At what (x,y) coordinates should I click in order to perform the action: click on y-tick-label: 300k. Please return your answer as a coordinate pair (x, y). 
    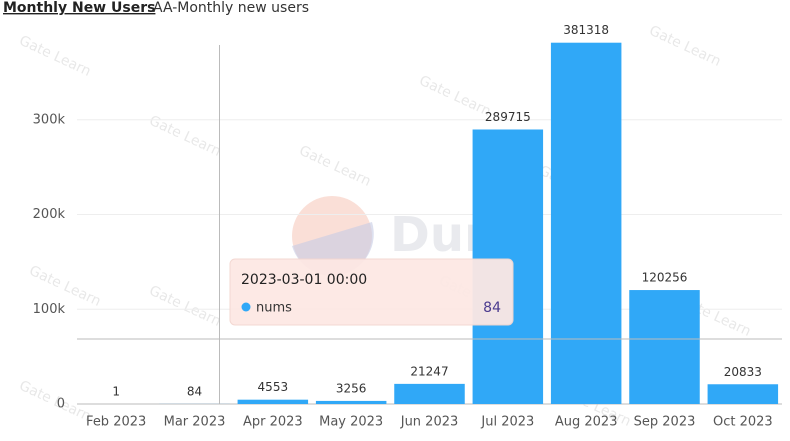
    Looking at the image, I should click on (49, 119).